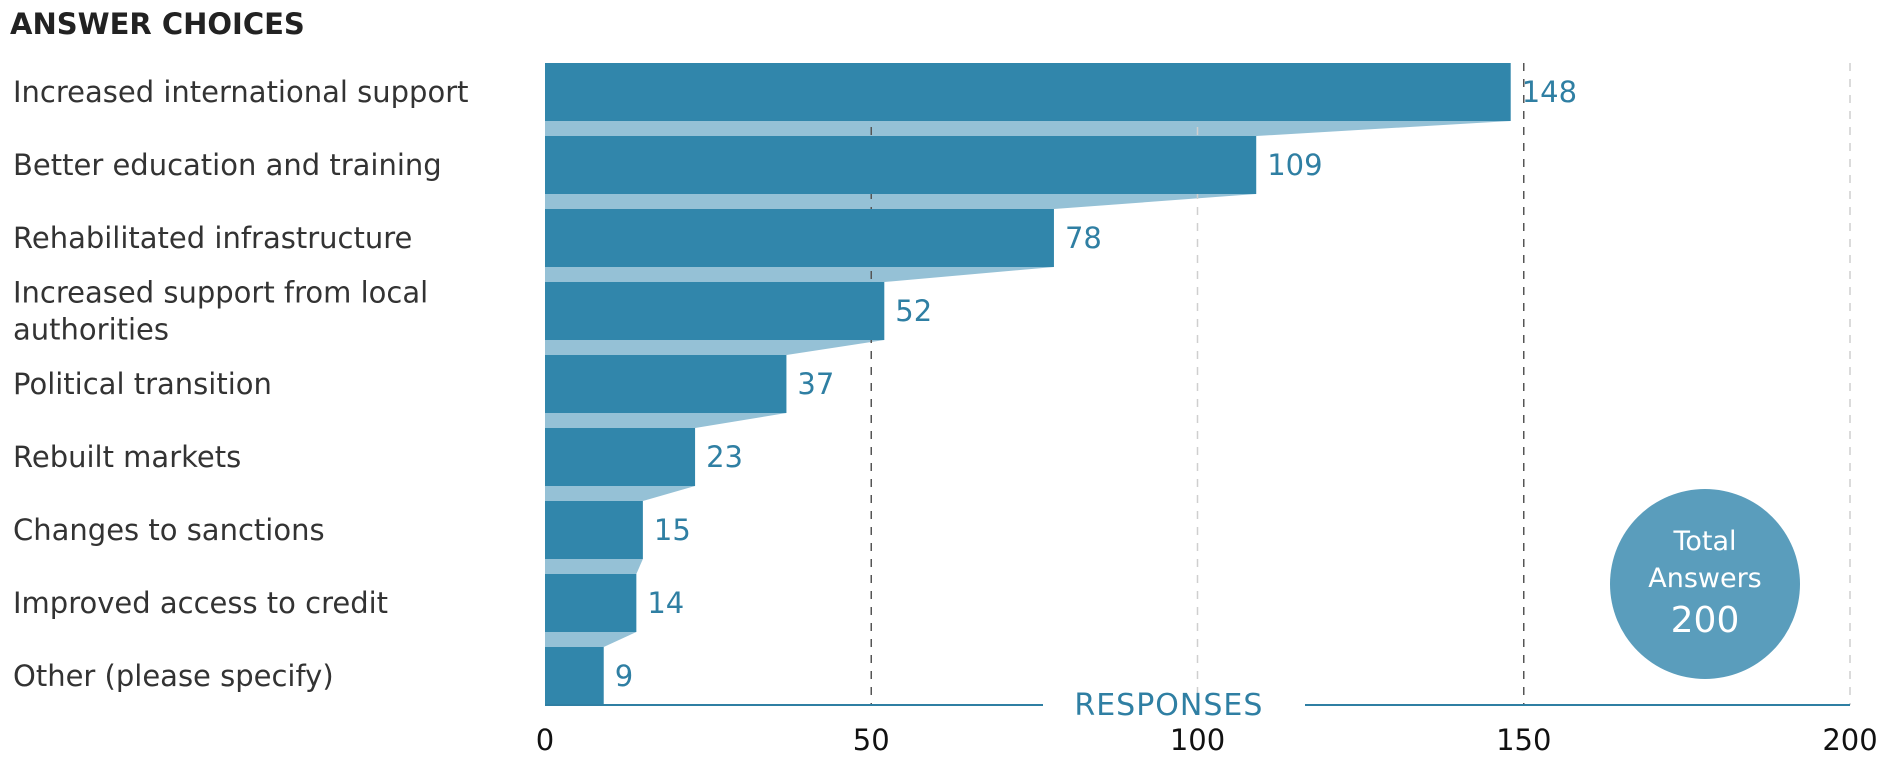 The height and width of the screenshot is (779, 1891). Describe the element at coordinates (545, 740) in the screenshot. I see `x-tick-label: 0` at that location.